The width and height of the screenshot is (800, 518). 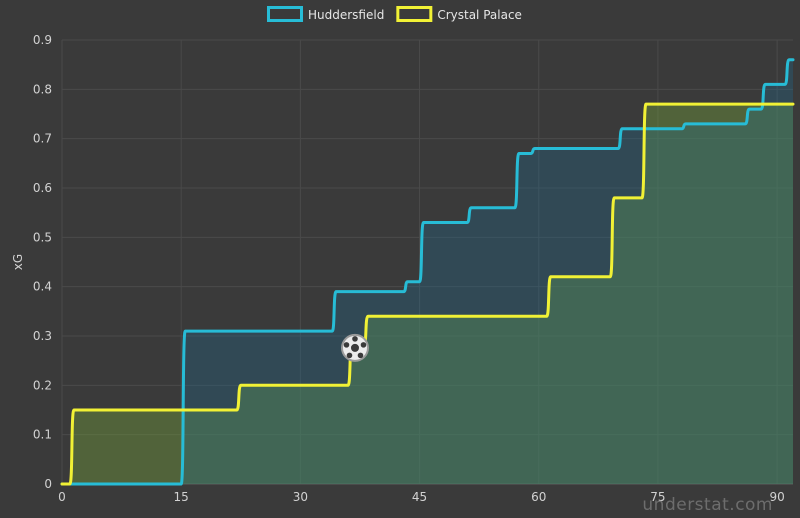 I want to click on x-tick-label: 90, so click(x=776, y=497).